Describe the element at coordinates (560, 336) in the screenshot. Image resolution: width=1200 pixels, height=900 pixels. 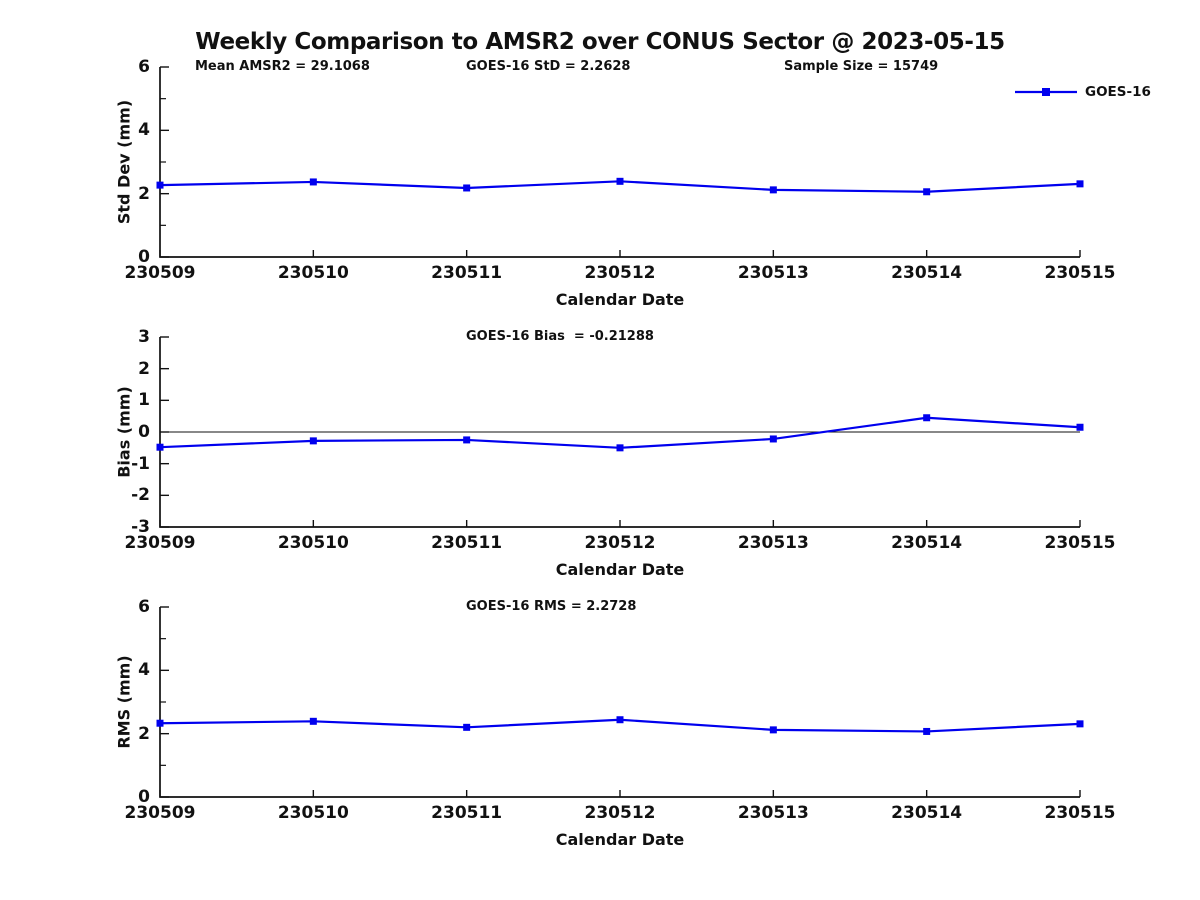
I see `annotation-goes16-bias: GOES-16 Bias = -0.21288` at that location.